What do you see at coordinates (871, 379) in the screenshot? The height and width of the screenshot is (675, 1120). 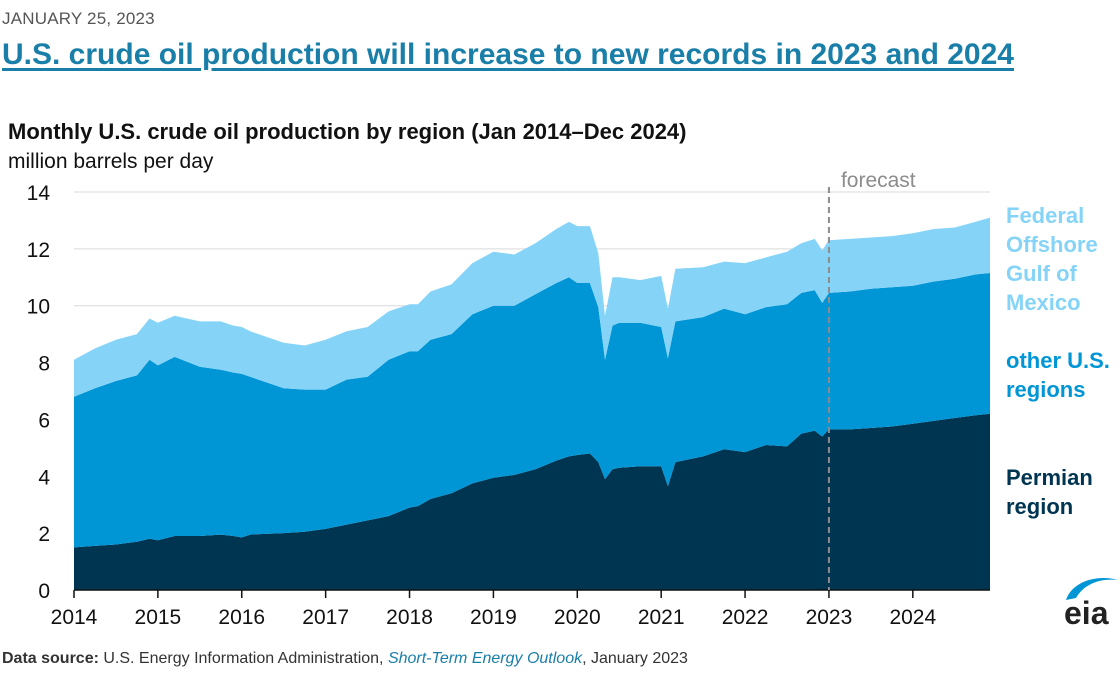 I see `forecast-marker: forecast` at bounding box center [871, 379].